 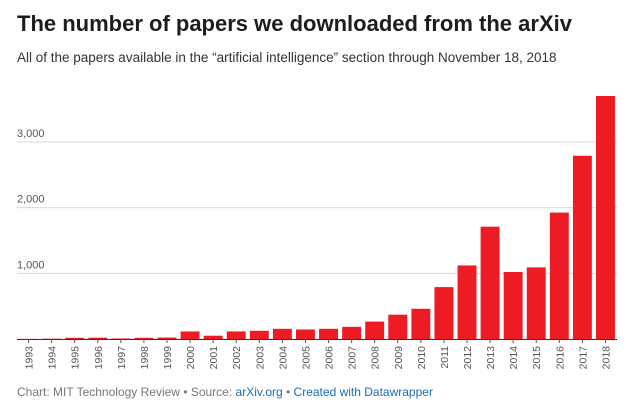 What do you see at coordinates (214, 358) in the screenshot?
I see `x-tick-label: 2001` at bounding box center [214, 358].